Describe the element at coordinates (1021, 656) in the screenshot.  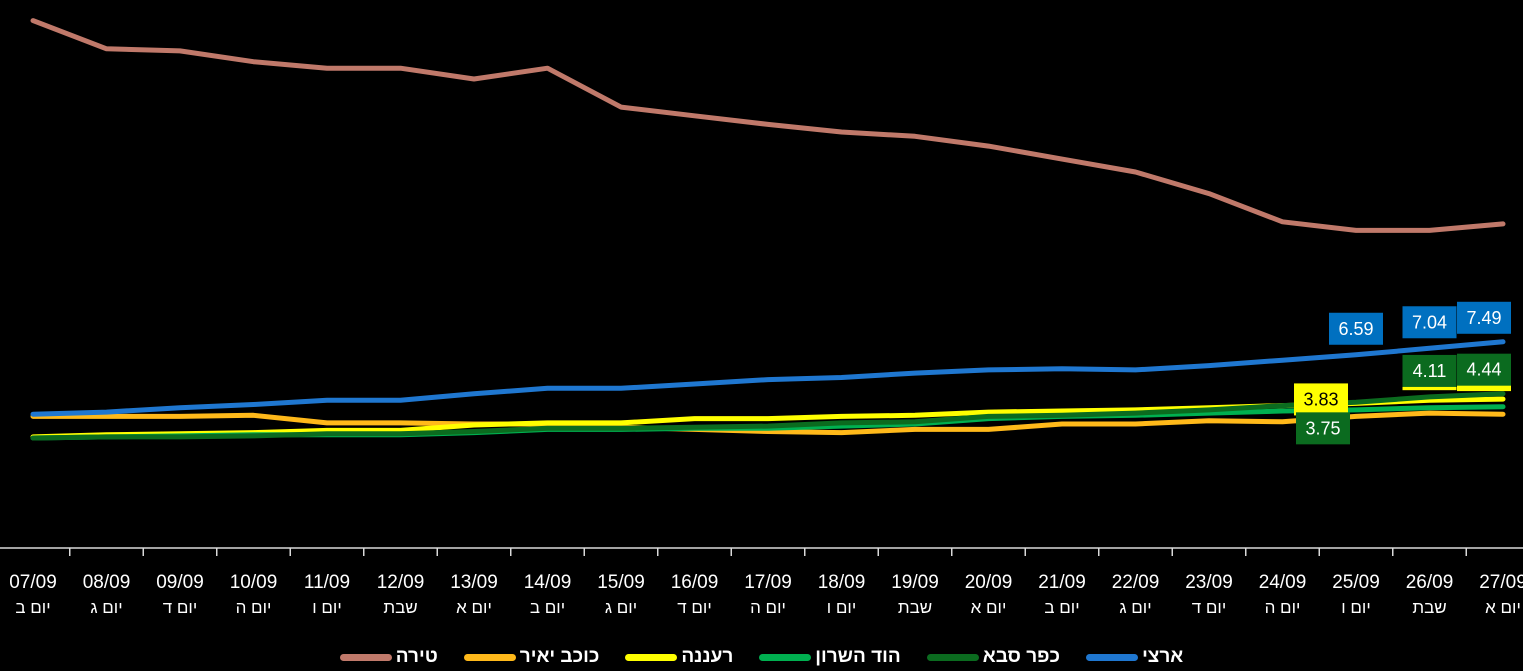
I see `legend-label: כפר סבא` at that location.